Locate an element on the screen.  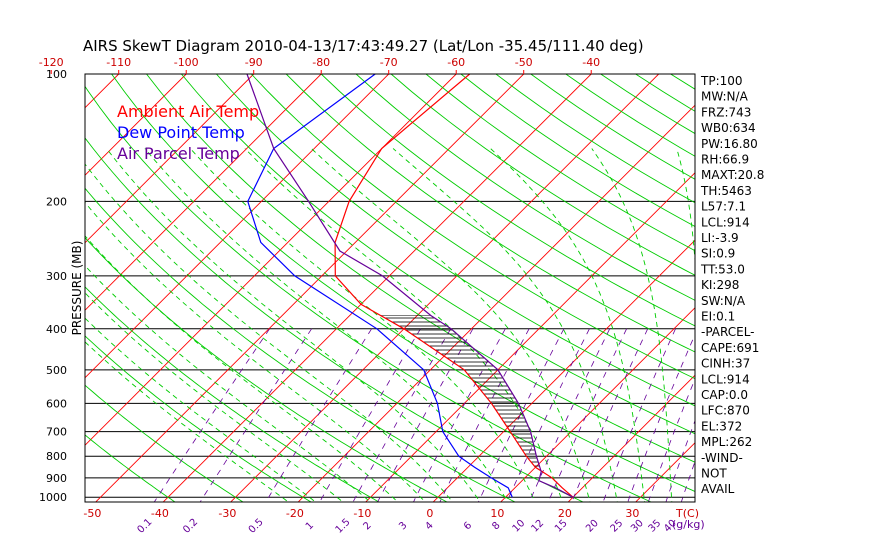
bottom-temp-tick-label: -30 is located at coordinates (227, 513).